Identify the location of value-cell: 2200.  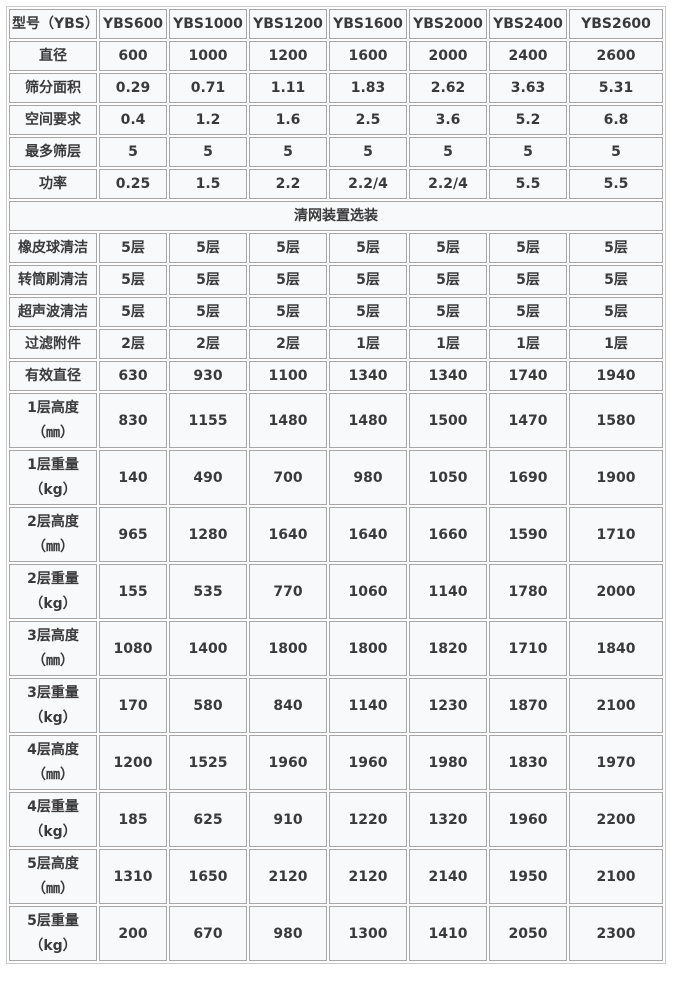
(616, 819).